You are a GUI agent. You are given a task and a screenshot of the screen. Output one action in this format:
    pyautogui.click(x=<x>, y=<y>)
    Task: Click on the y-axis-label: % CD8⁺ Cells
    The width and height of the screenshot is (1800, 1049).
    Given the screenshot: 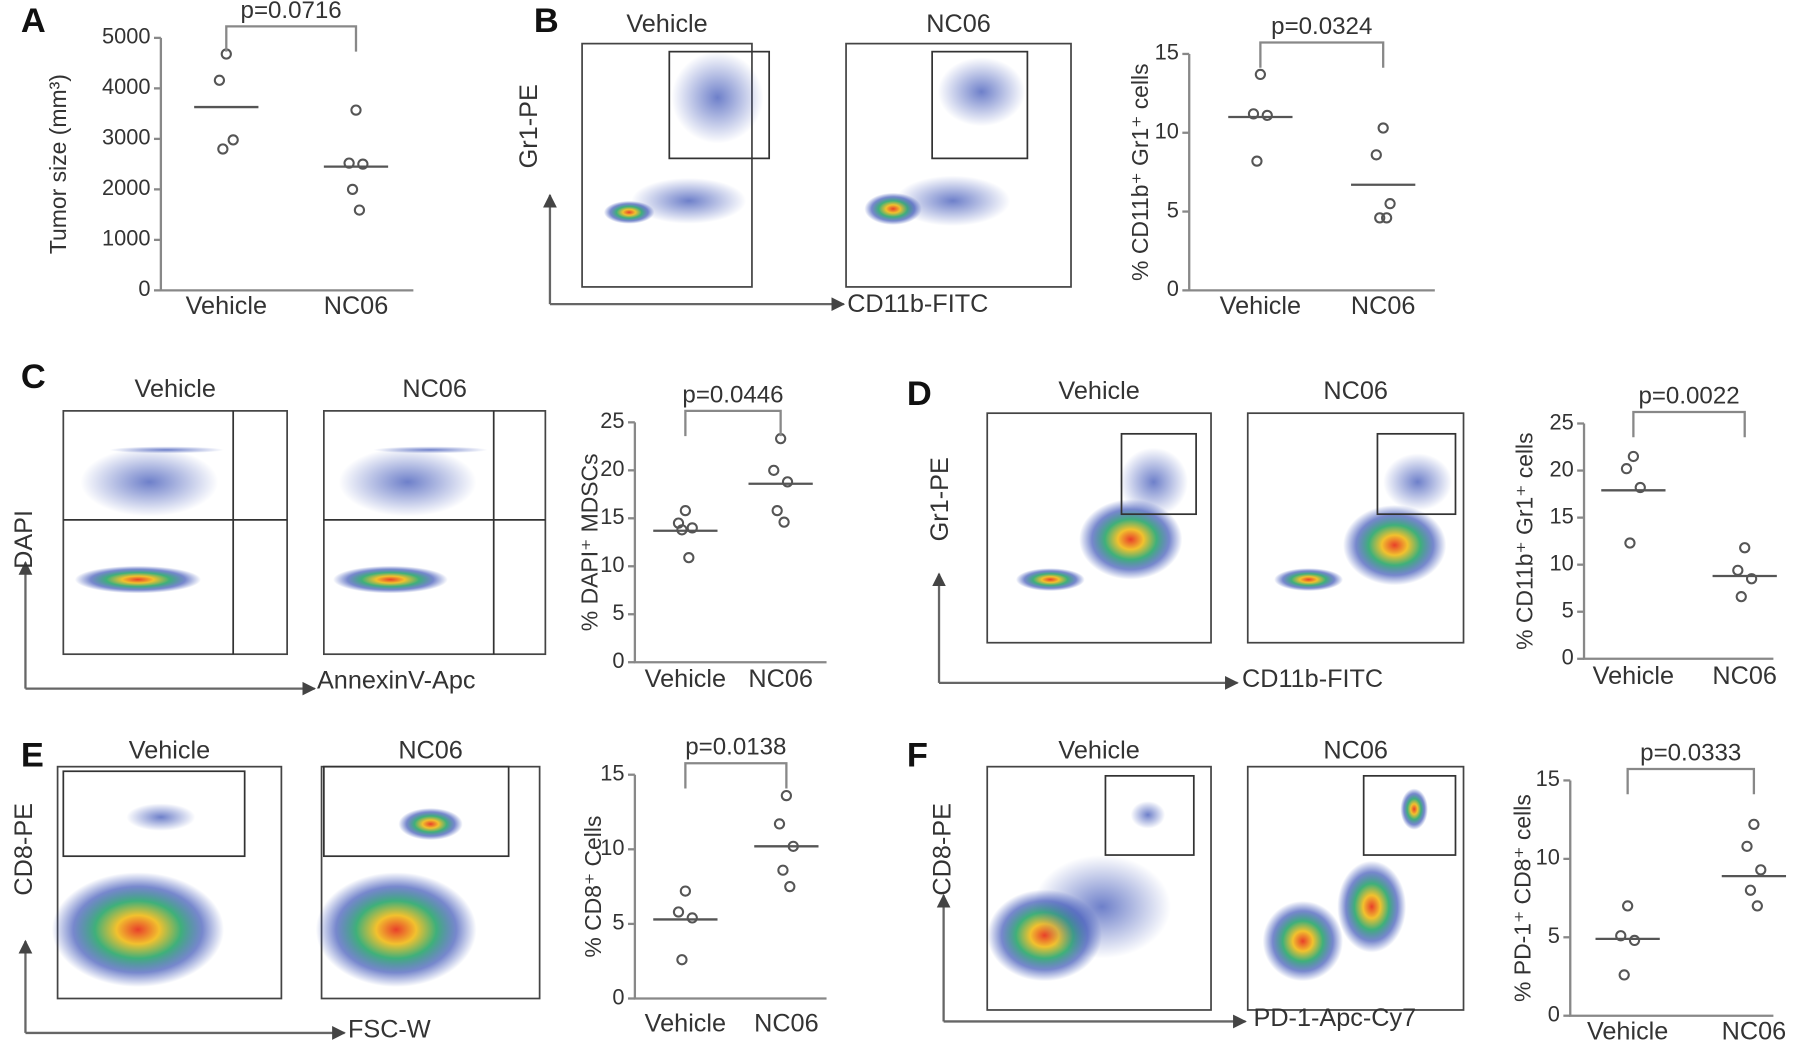 What is the action you would take?
    pyautogui.click(x=593, y=887)
    